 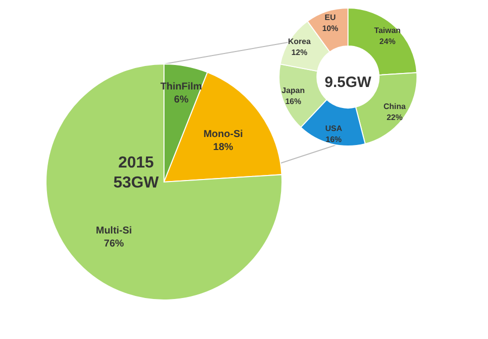 What do you see at coordinates (330, 29) in the screenshot?
I see `data-label: 10%` at bounding box center [330, 29].